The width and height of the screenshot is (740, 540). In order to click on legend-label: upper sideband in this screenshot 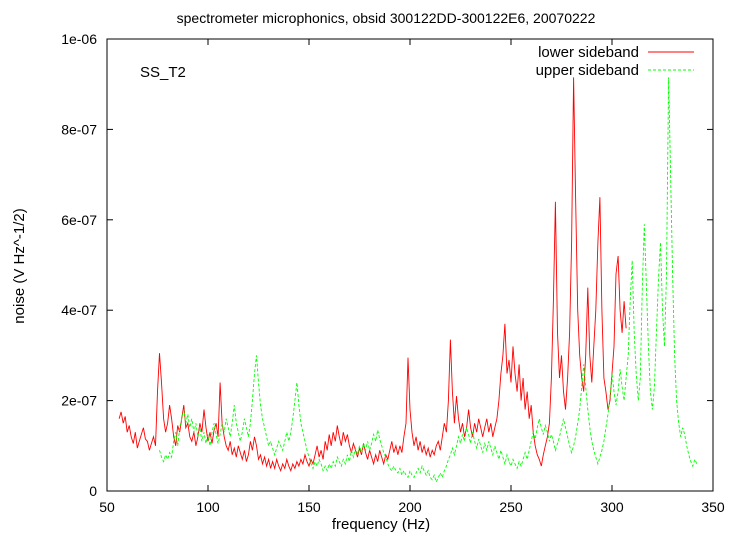, I will do `click(587, 70)`.